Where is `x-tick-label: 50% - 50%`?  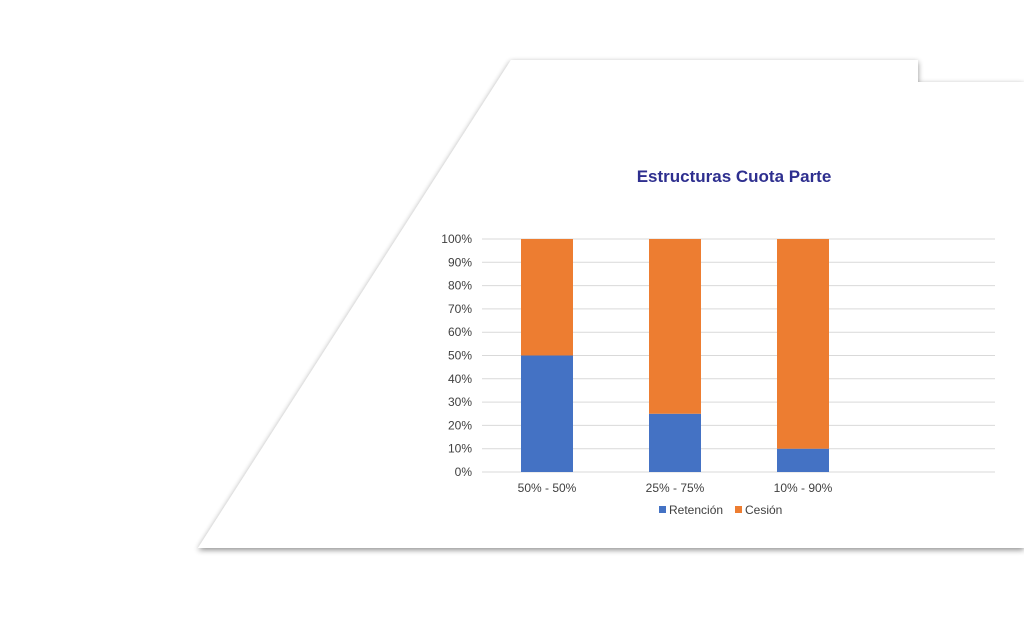
x-tick-label: 50% - 50% is located at coordinates (547, 488).